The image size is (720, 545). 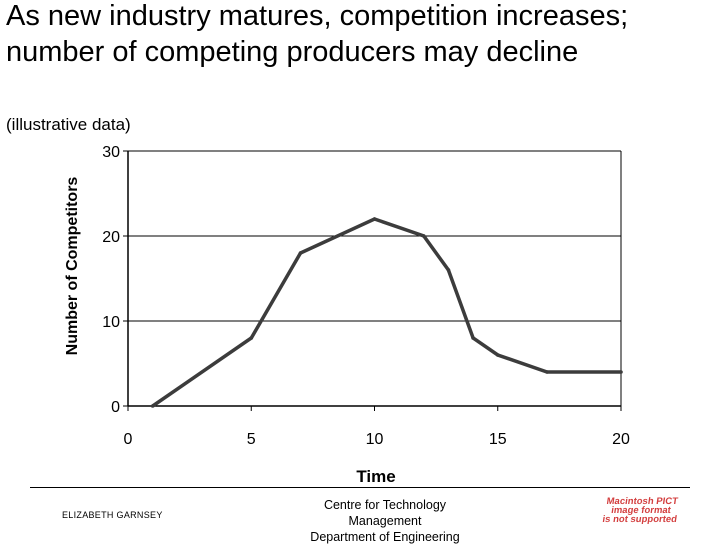 I want to click on pict-line-3: is not supported, so click(x=639, y=519).